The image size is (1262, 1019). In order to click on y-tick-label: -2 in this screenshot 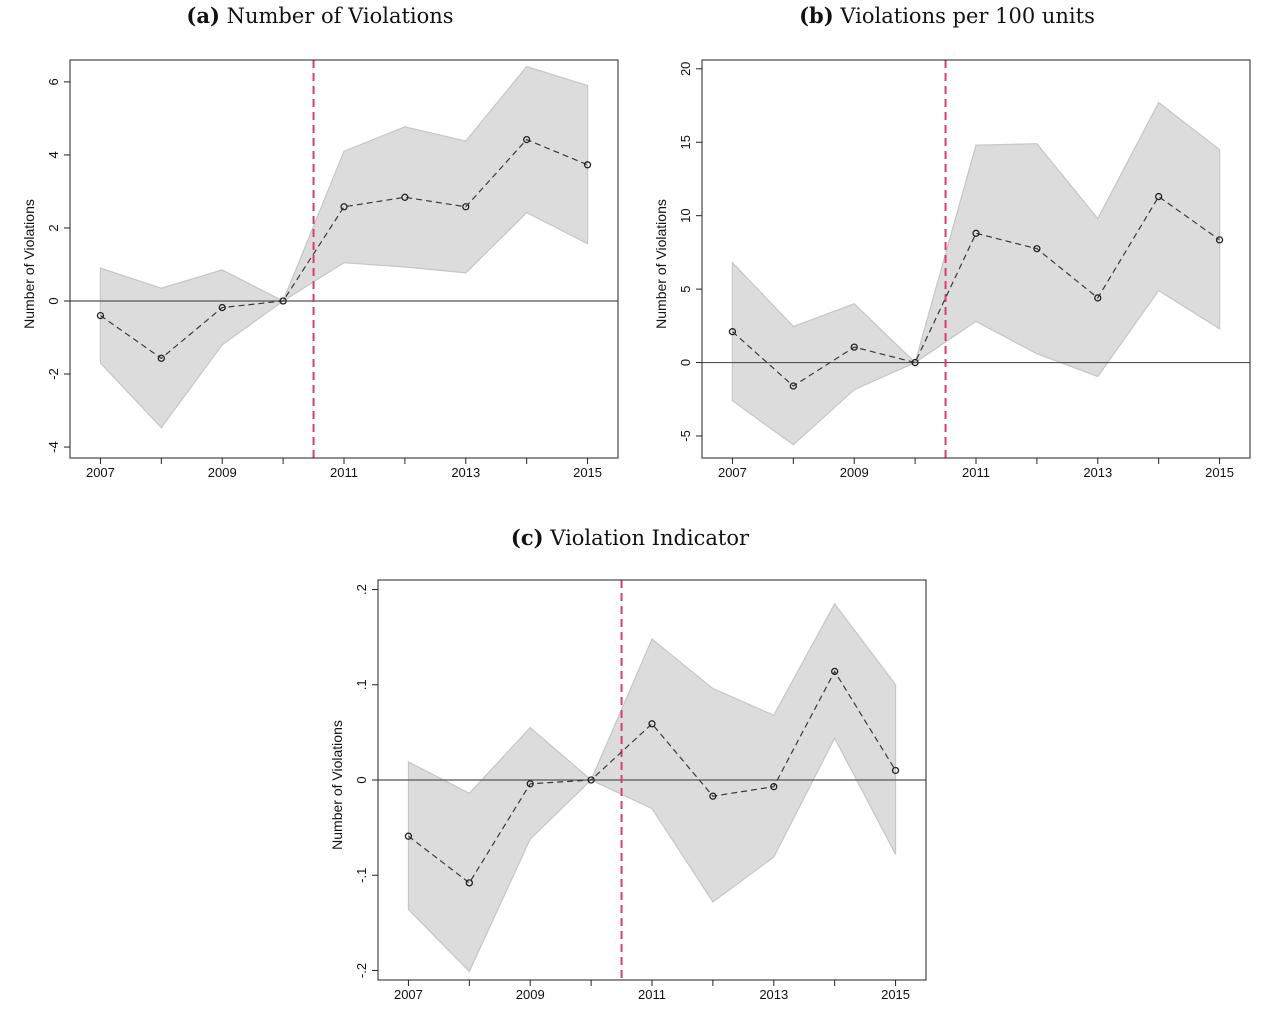, I will do `click(53, 374)`.